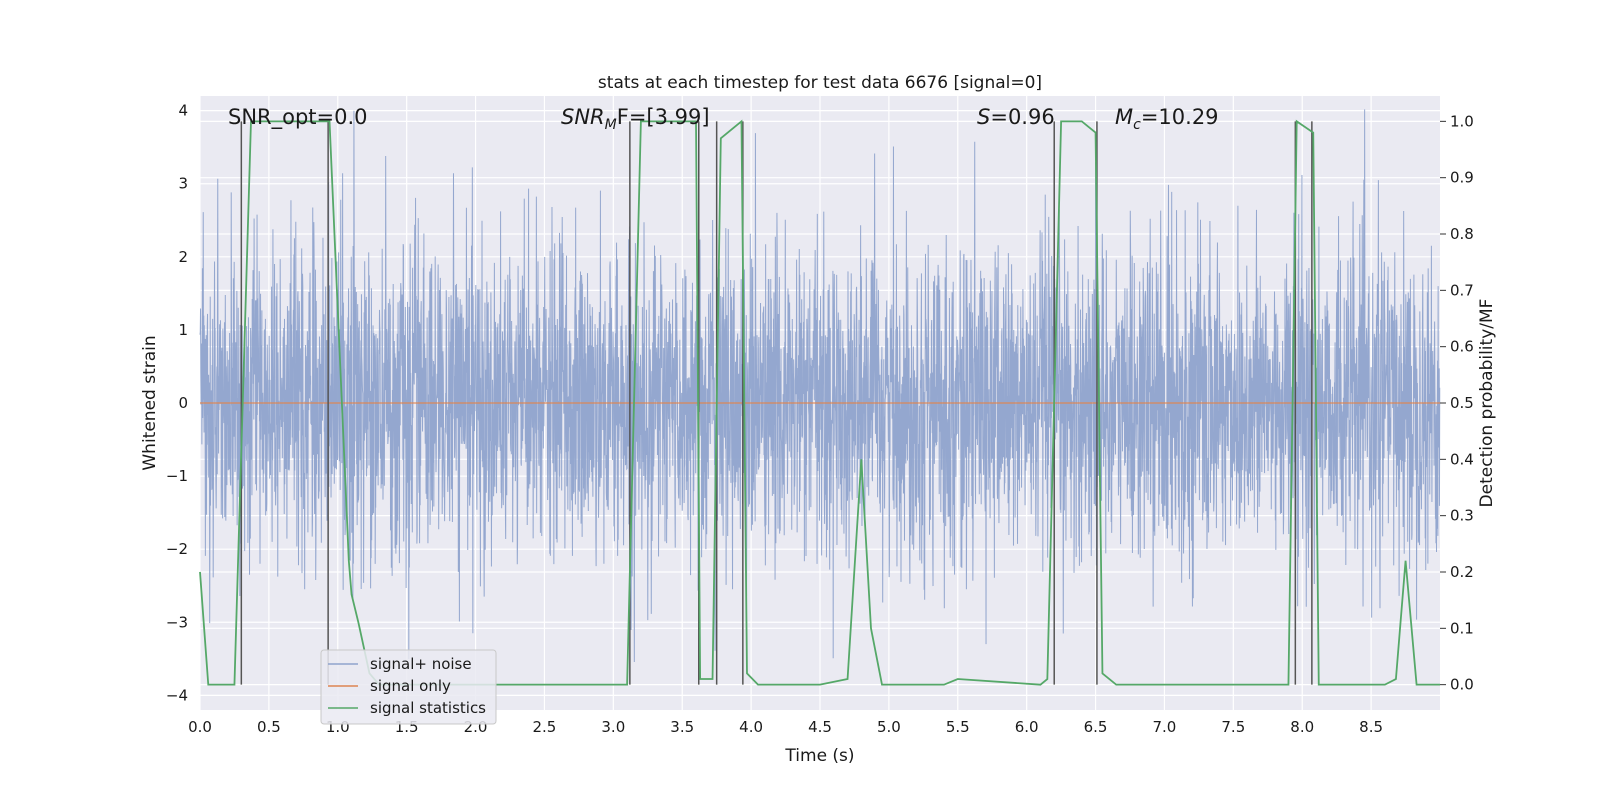 This screenshot has width=1600, height=804. I want to click on y-axis-ticks: −4 −3 −2 −1 0 1 2 3 4, so click(177, 403).